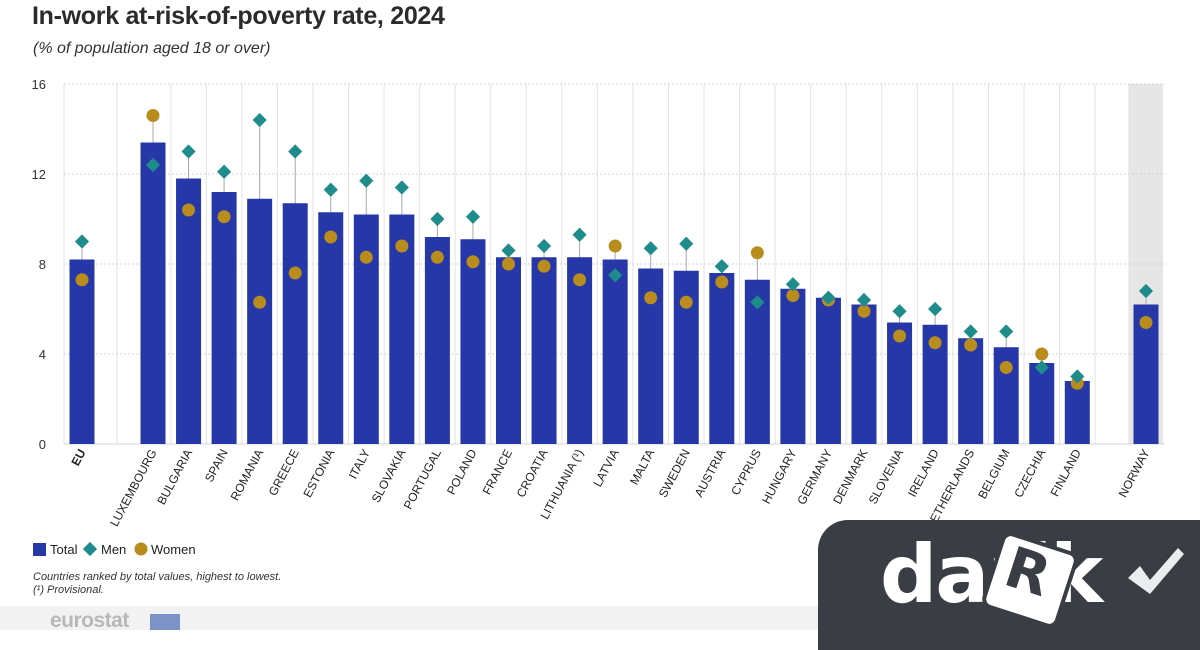 The image size is (1200, 650). I want to click on y-tick-label: 8, so click(42, 264).